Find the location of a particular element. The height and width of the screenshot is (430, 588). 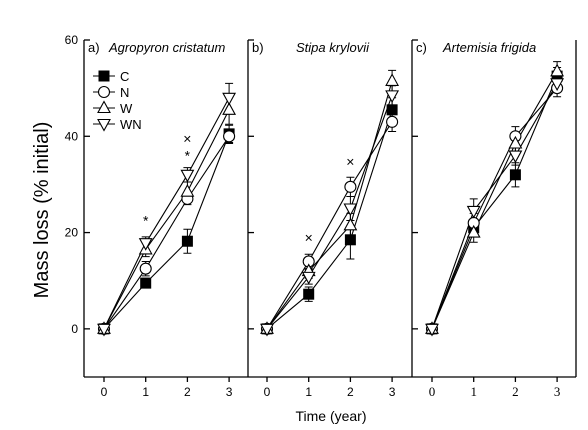

y-tick-label: 60 is located at coordinates (72, 40).